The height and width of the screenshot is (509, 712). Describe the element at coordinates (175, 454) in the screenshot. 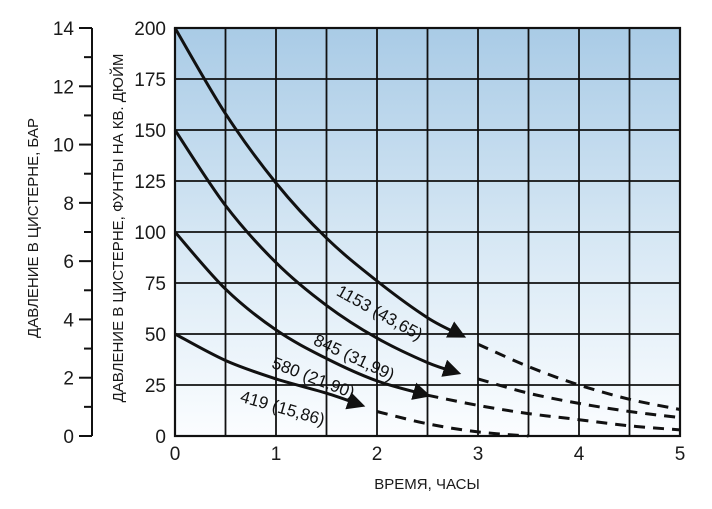

I see `x-tick-label: 0` at that location.